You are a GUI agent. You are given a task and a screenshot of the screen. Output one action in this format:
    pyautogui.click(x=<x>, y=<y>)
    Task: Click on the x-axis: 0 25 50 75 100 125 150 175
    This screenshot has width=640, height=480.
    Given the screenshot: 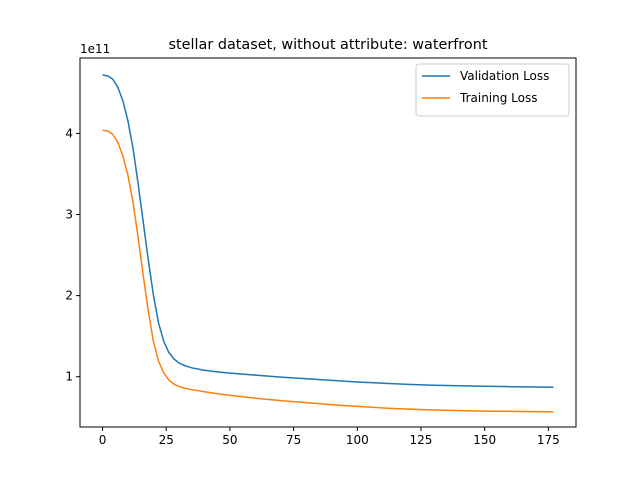 What is the action you would take?
    pyautogui.click(x=329, y=437)
    